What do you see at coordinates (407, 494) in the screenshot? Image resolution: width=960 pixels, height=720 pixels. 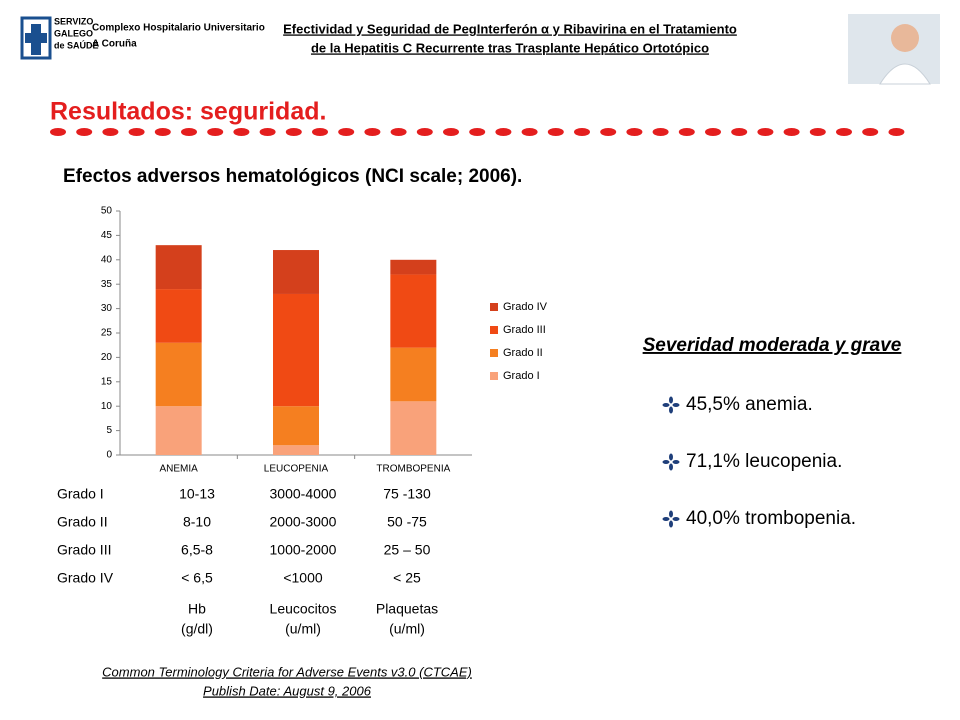 I see `table-cell: 75 -130` at bounding box center [407, 494].